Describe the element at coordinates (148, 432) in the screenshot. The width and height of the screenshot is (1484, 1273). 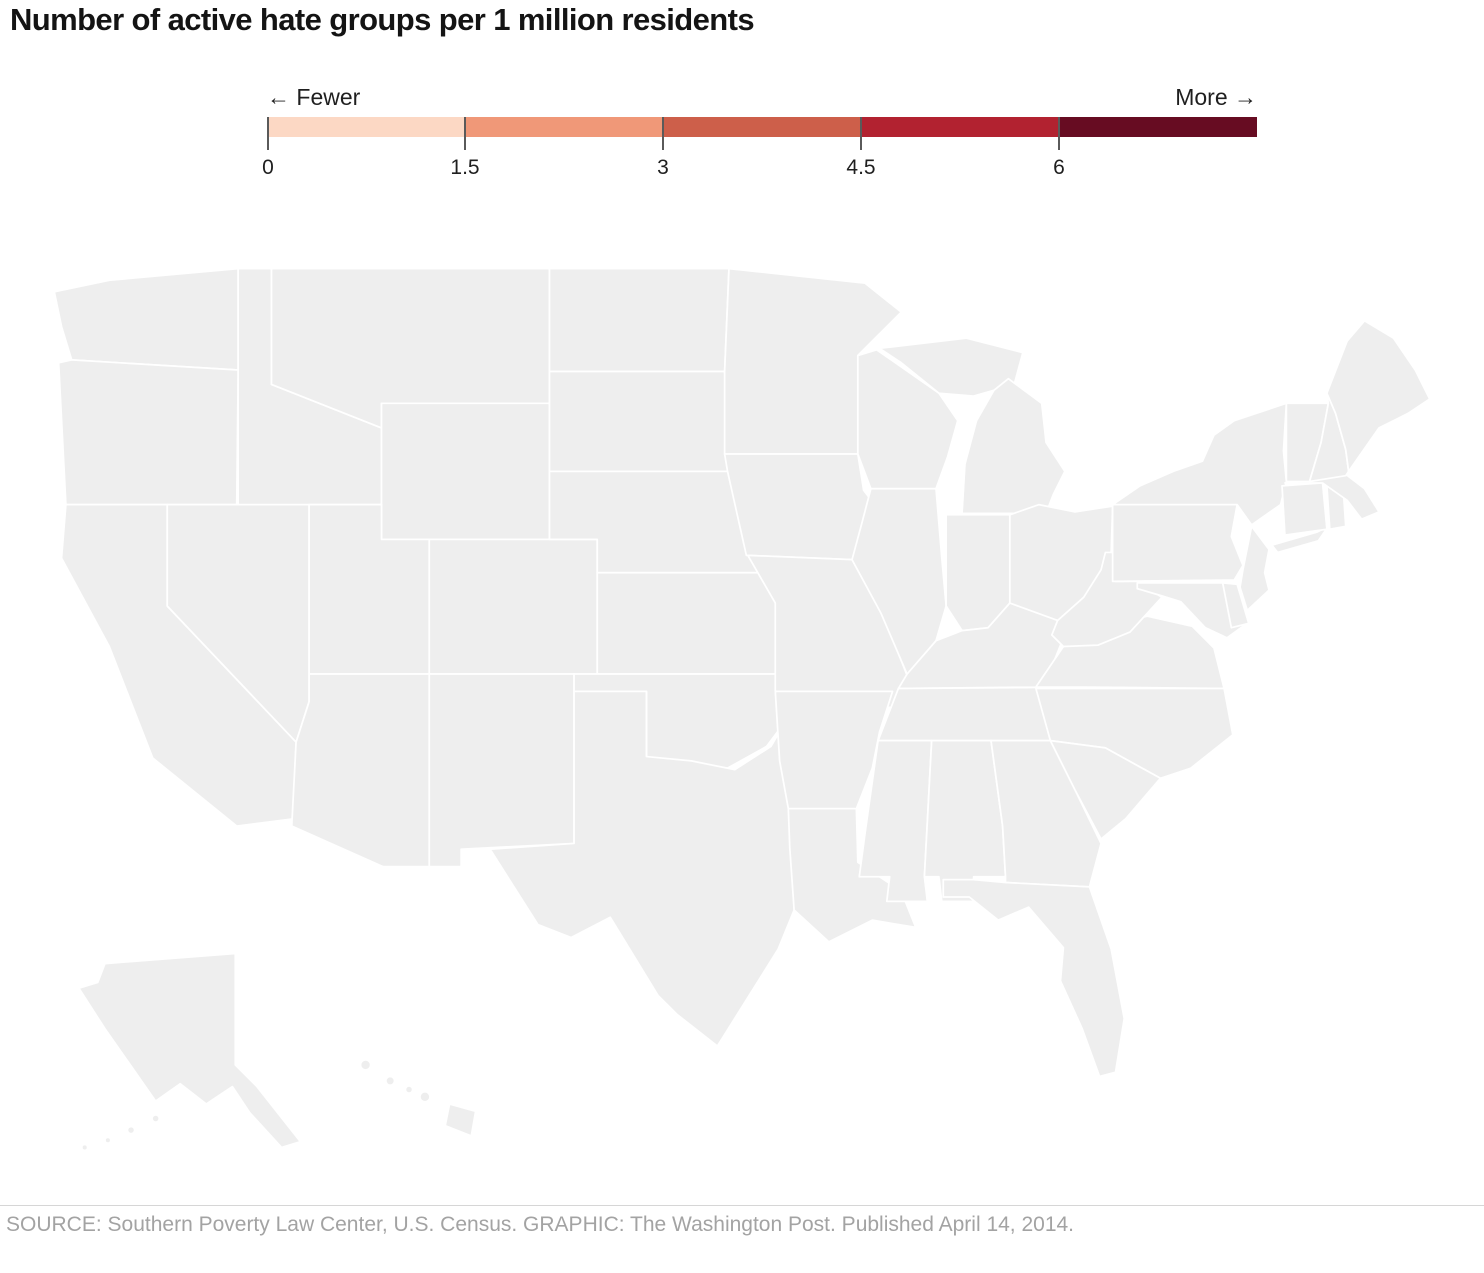
I see `state-oregon` at that location.